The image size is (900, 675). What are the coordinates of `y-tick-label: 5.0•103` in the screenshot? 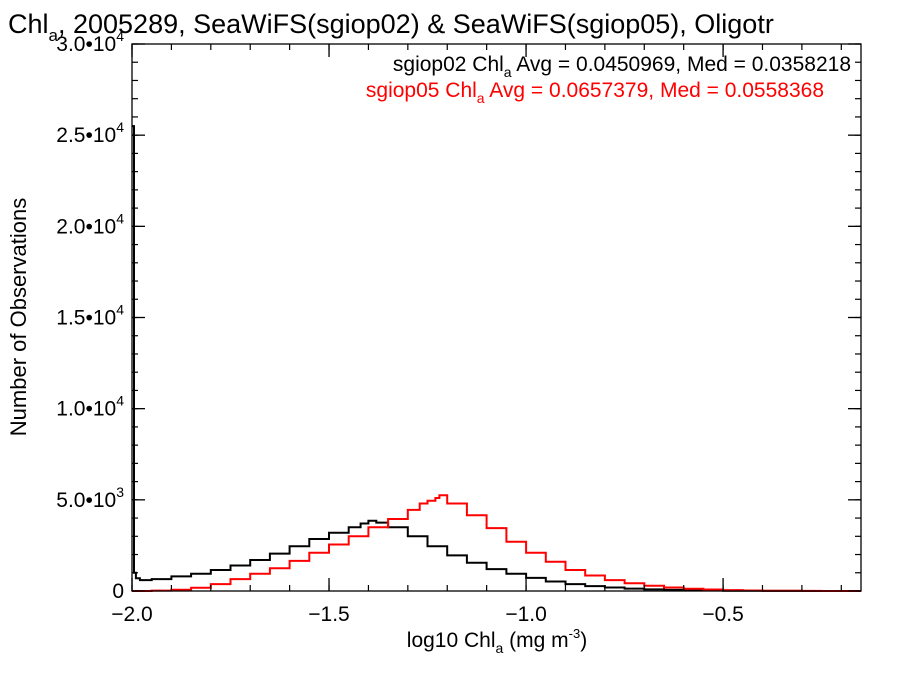 It's located at (90, 498).